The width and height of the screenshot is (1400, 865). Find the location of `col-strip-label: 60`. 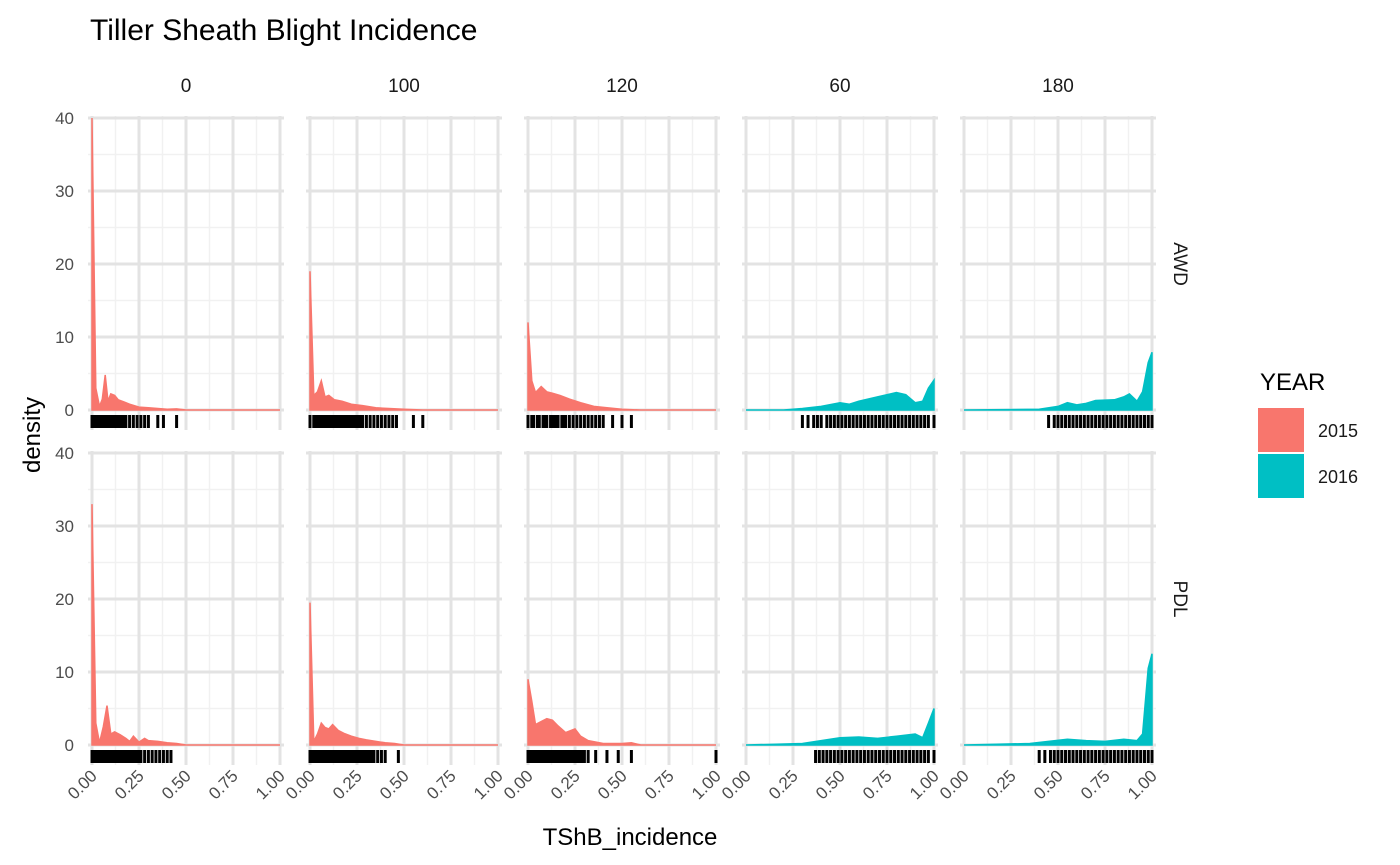

col-strip-label: 60 is located at coordinates (839, 86).